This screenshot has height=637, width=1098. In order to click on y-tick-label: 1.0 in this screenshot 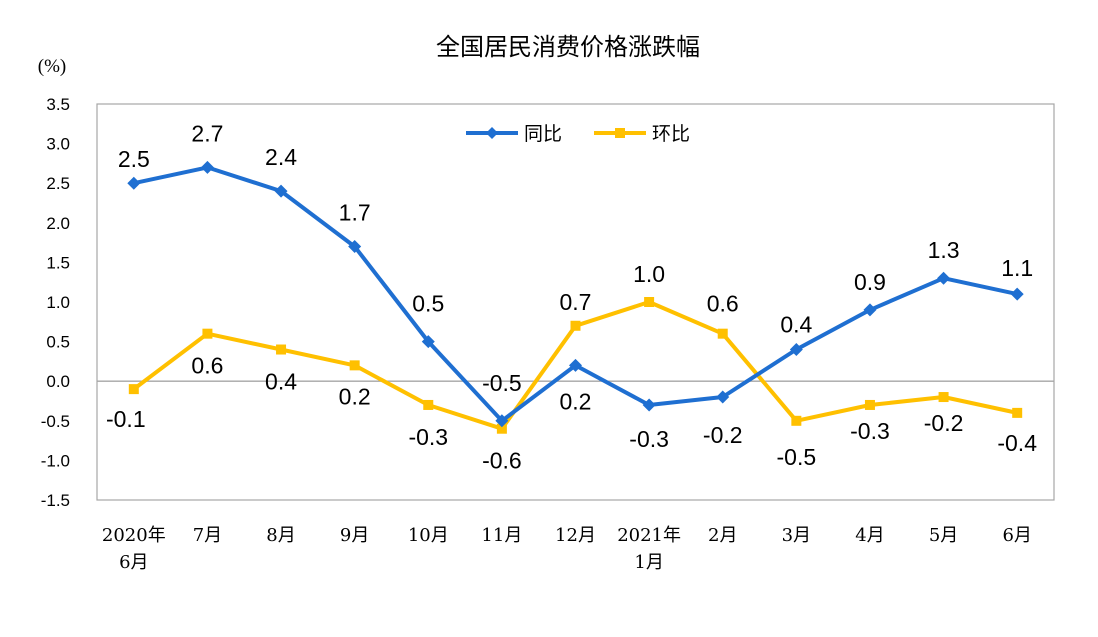, I will do `click(58, 302)`.